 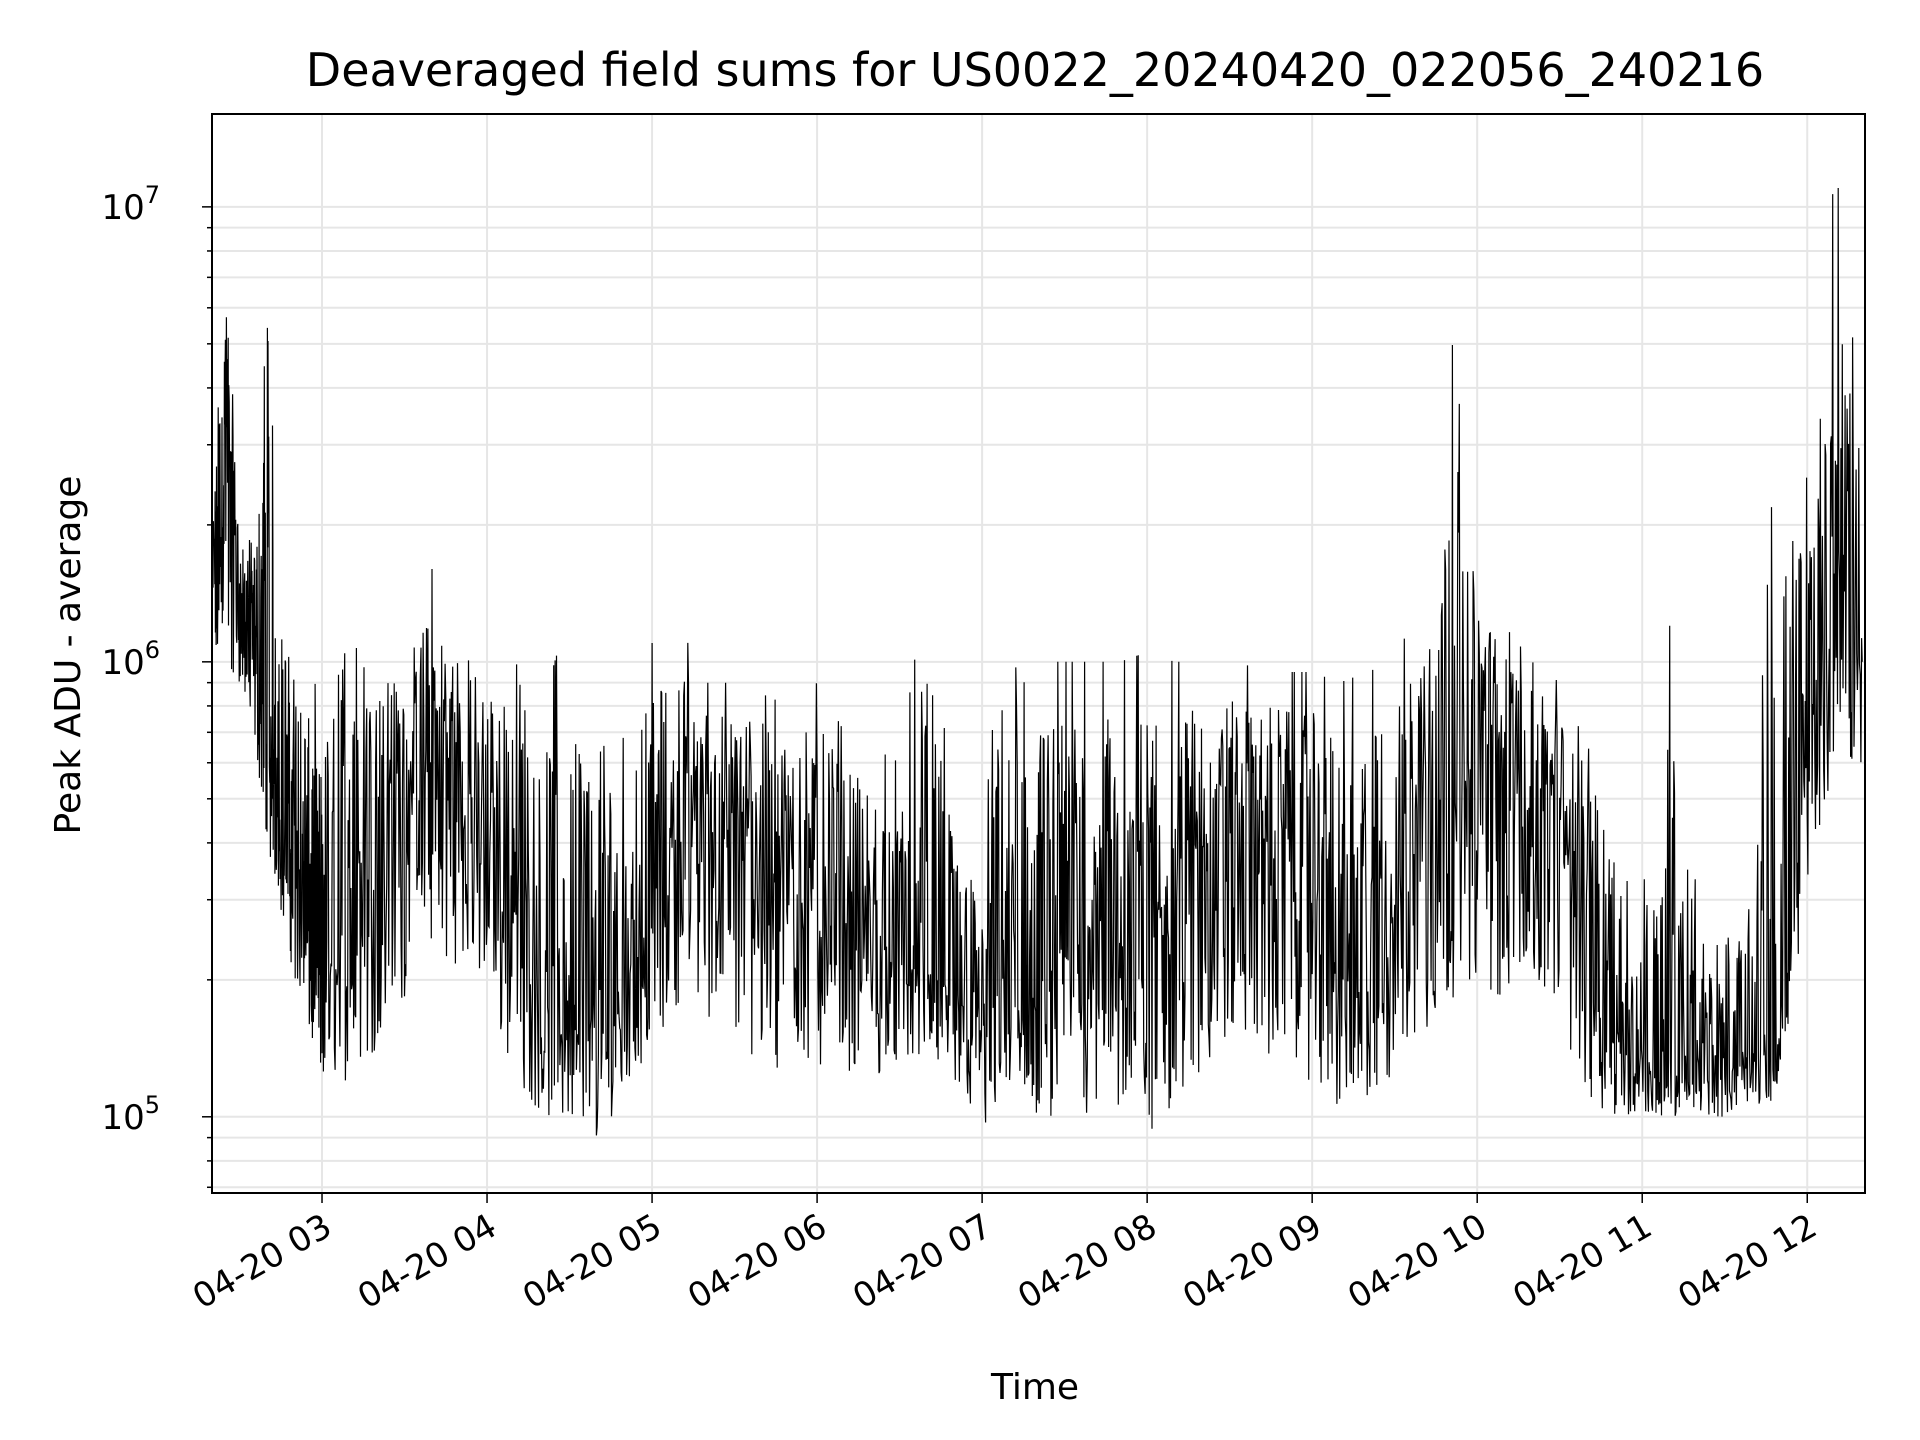 I want to click on y-axis-label: Peak ADU - average, so click(x=68, y=655).